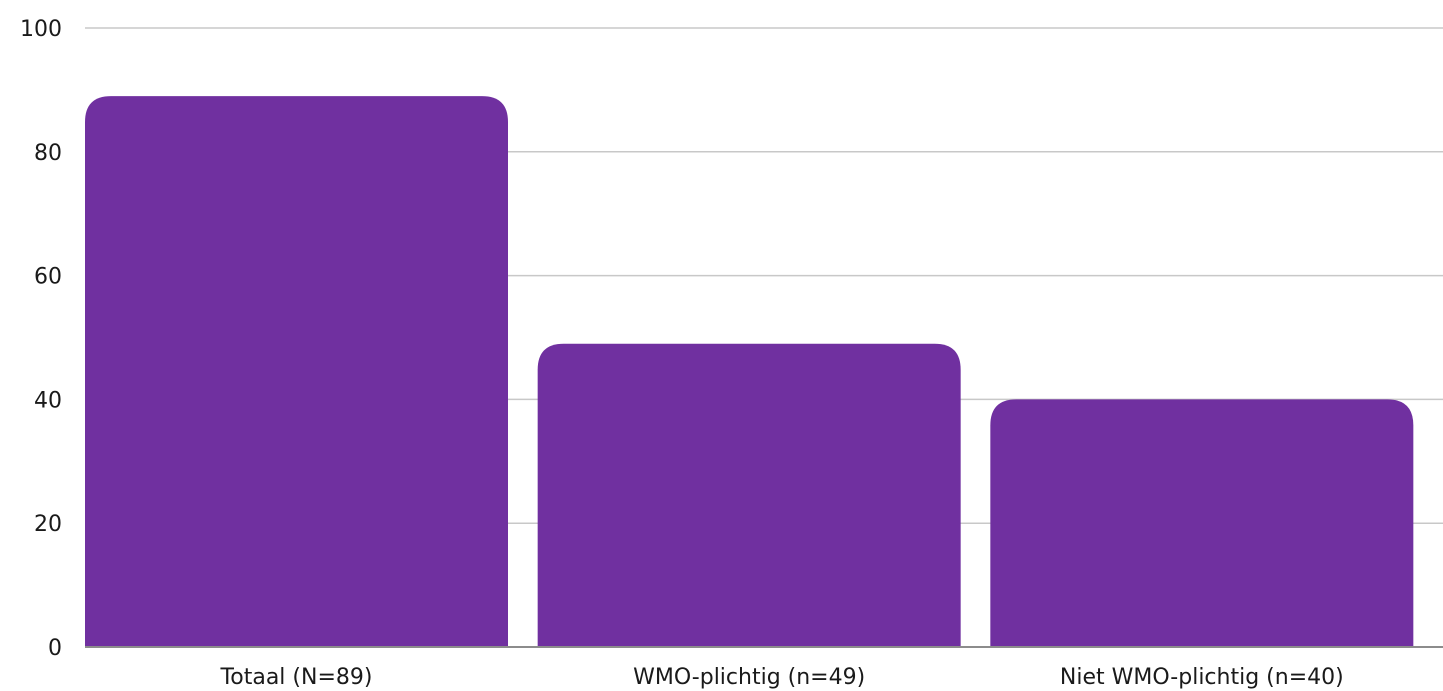 The width and height of the screenshot is (1443, 691). I want to click on y-tick-label-100: 100, so click(41, 29).